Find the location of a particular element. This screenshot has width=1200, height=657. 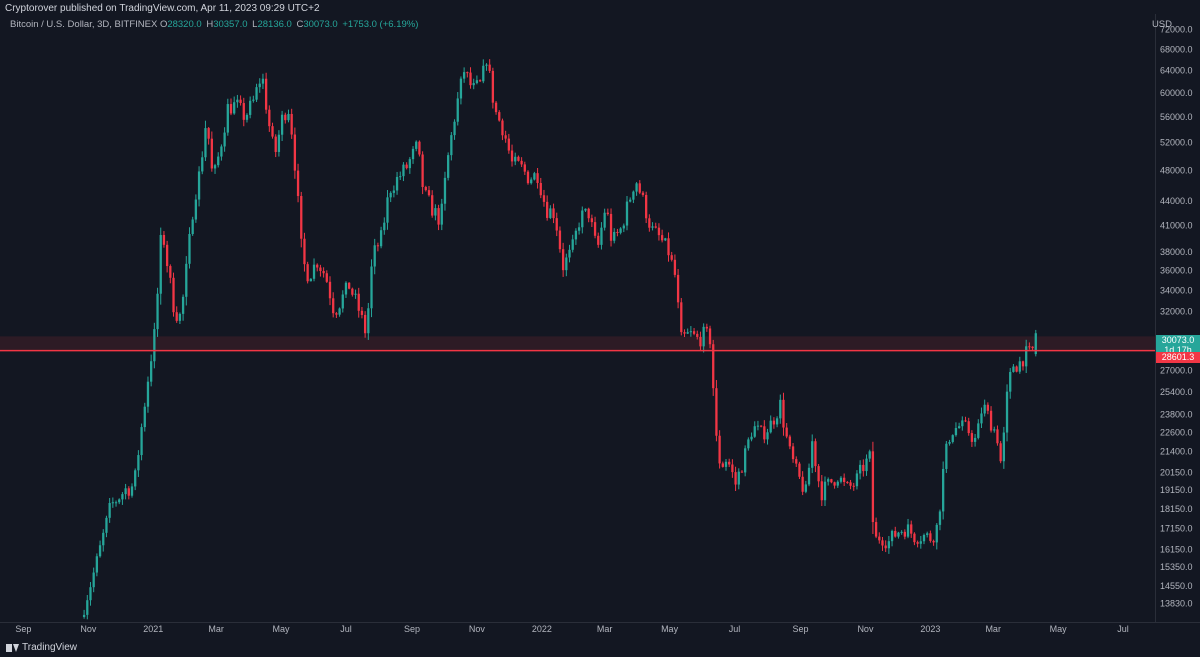

price-tick-label: 22600.0 is located at coordinates (1176, 433).